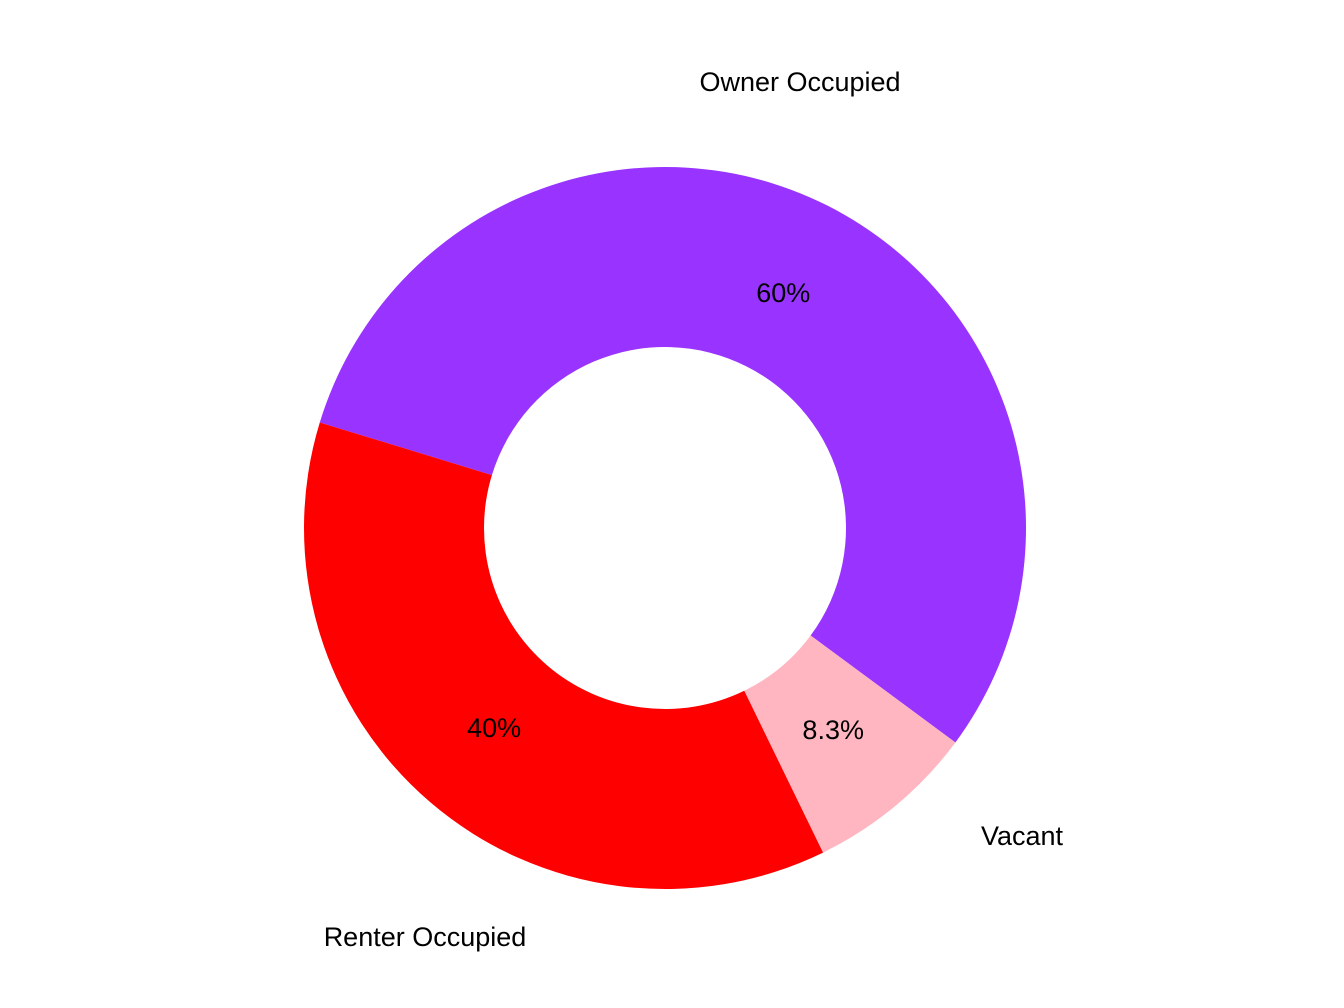  I want to click on percent-label-renter-occupied: 40%, so click(494, 728).